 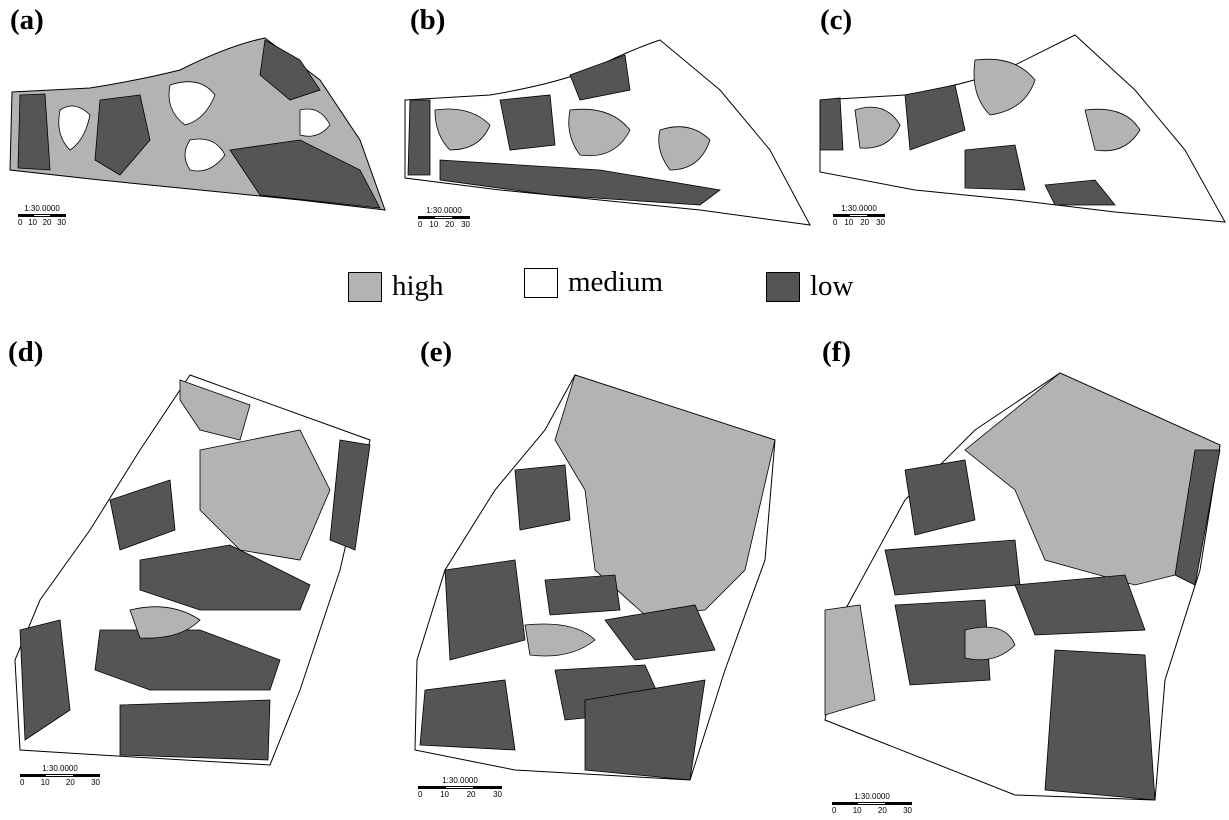 What do you see at coordinates (541, 282) in the screenshot?
I see `legend-swatch-medium` at bounding box center [541, 282].